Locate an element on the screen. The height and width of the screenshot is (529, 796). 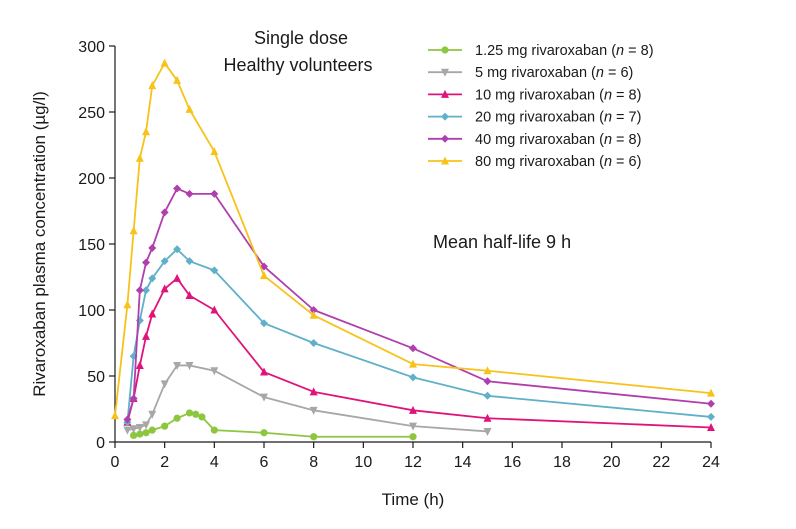
legend-item: 20 mg rivaroxaban (n = 7) is located at coordinates (534, 118).